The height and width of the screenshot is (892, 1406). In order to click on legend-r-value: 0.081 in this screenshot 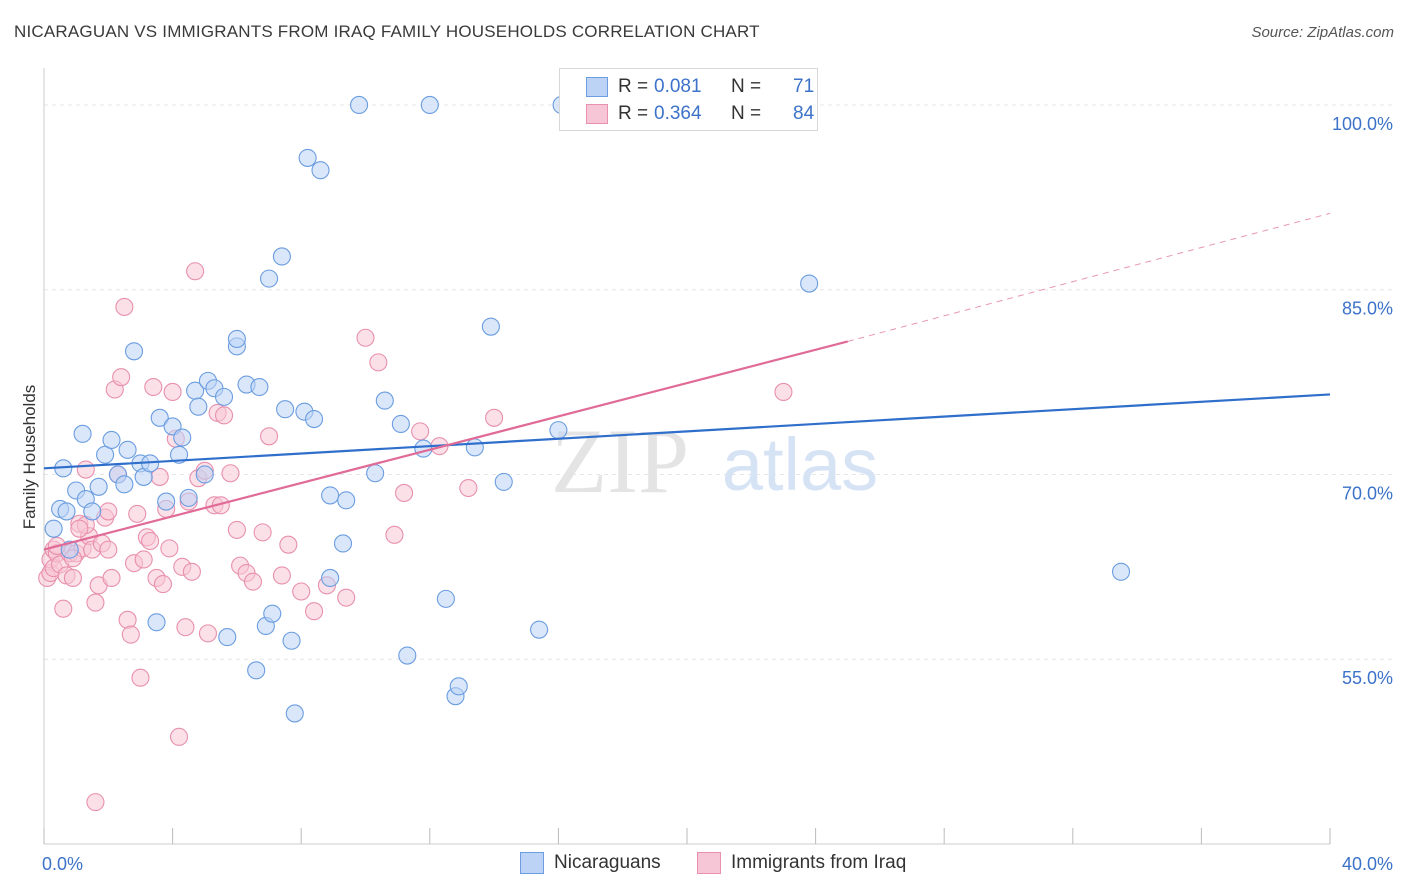, I will do `click(678, 86)`.